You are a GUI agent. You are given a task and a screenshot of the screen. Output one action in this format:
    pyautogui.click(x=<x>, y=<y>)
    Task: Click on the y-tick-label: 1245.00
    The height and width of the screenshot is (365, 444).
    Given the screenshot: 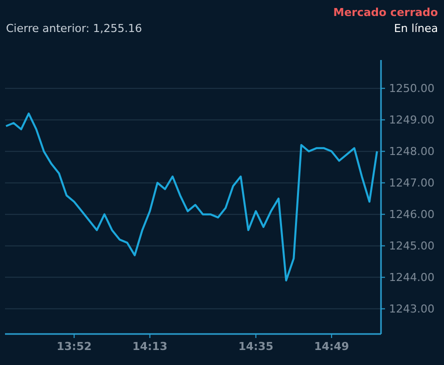 What is the action you would take?
    pyautogui.click(x=411, y=246)
    